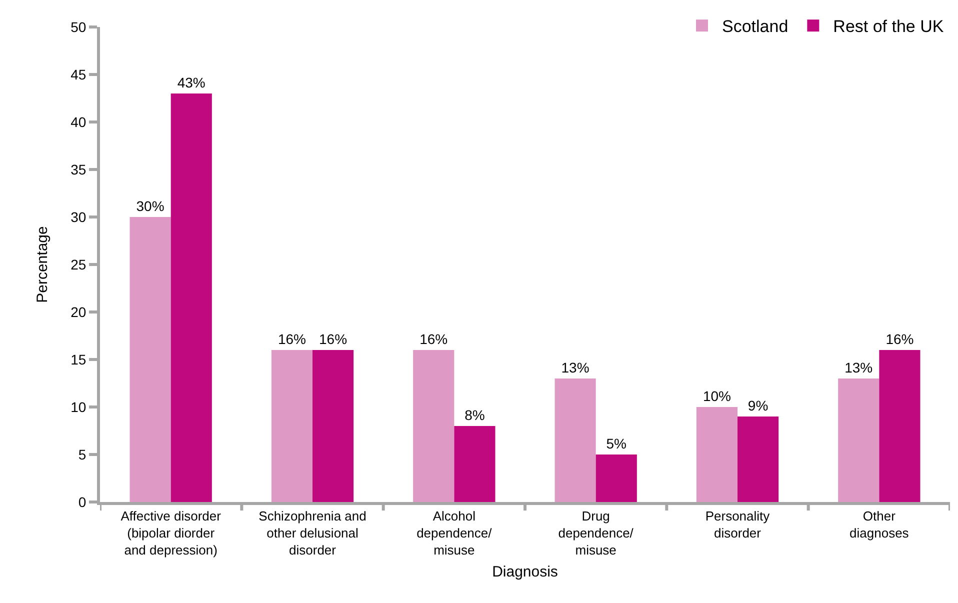 Image resolution: width=958 pixels, height=603 pixels. Describe the element at coordinates (312, 533) in the screenshot. I see `x-tick-label: Schizophrenia and other delusional disorder` at that location.